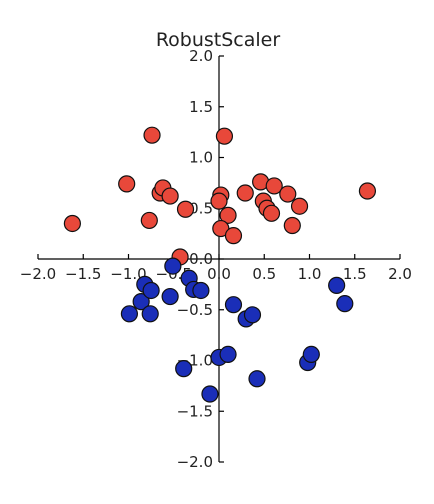  I want to click on x-tick-label: −1.0, so click(128, 274).